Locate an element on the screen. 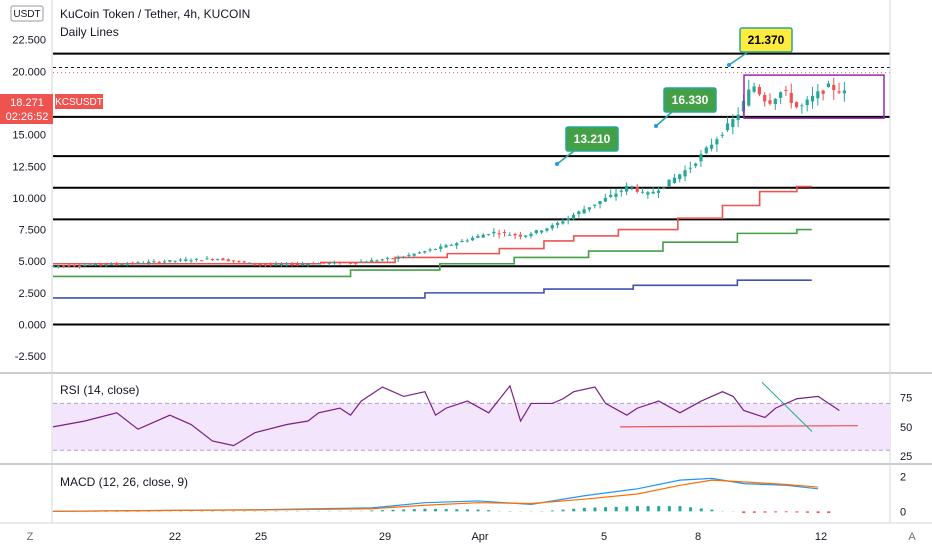 The height and width of the screenshot is (550, 932). macd-pane: MACD (12, 26, close, 9) 2 0 is located at coordinates (479, 495).